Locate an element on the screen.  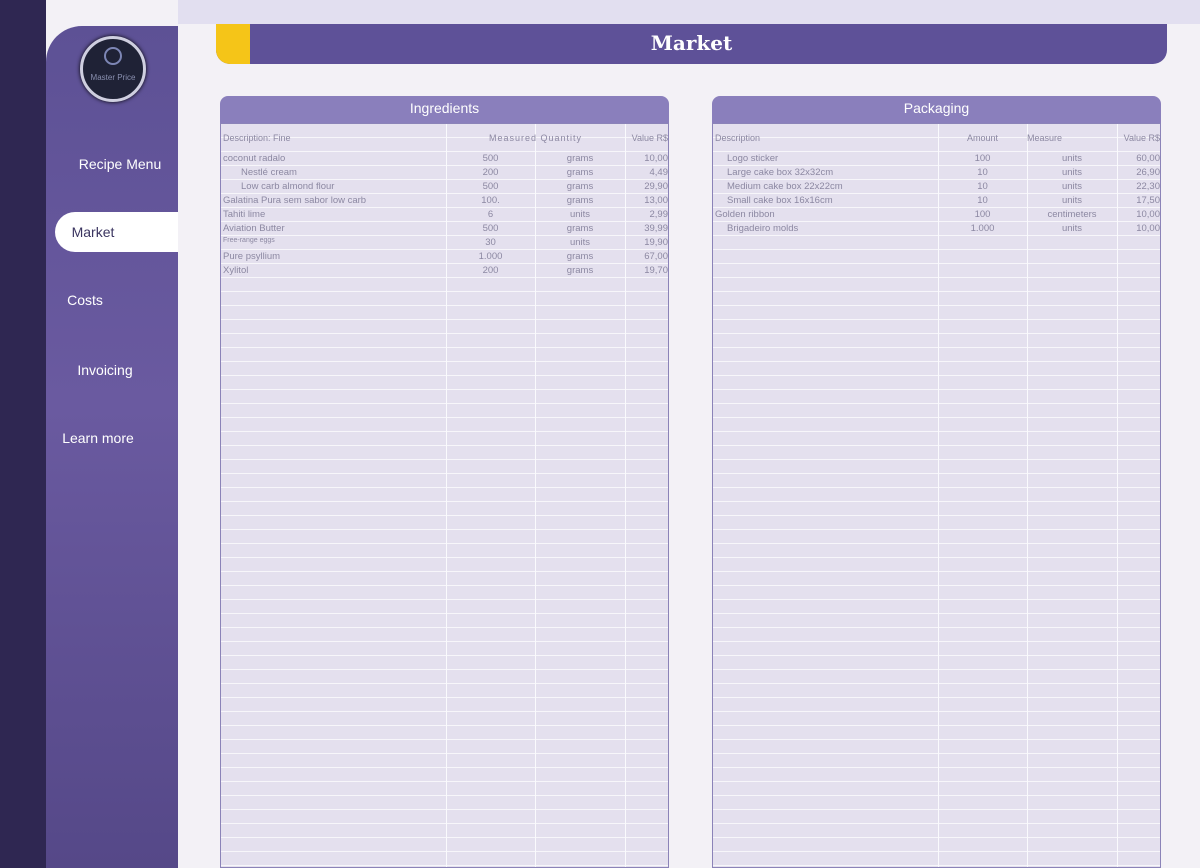
table-cell: centimeters is located at coordinates (1072, 214).